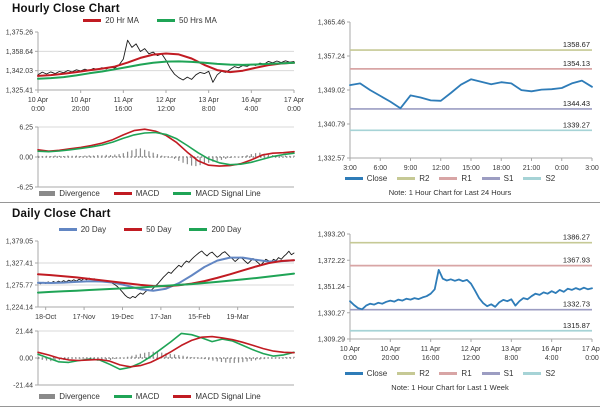 This screenshot has height=413, width=600. I want to click on level-label-r2: 1358.67, so click(576, 44).